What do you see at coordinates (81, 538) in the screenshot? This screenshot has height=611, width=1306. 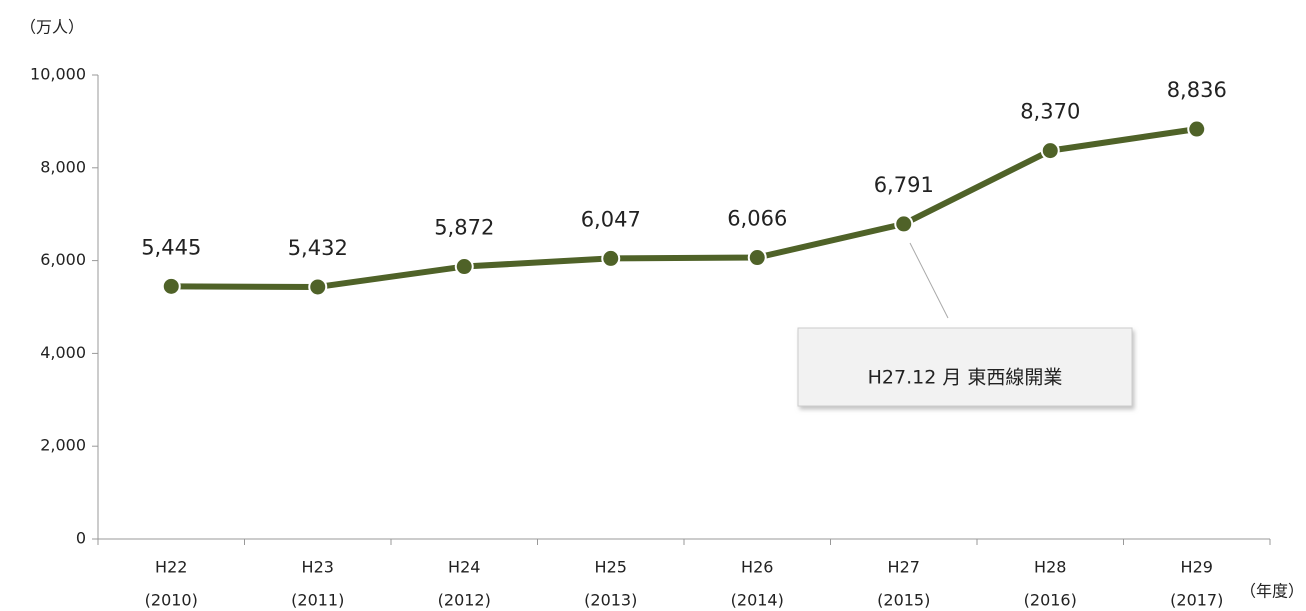 I see `y-tick-label: 0` at bounding box center [81, 538].